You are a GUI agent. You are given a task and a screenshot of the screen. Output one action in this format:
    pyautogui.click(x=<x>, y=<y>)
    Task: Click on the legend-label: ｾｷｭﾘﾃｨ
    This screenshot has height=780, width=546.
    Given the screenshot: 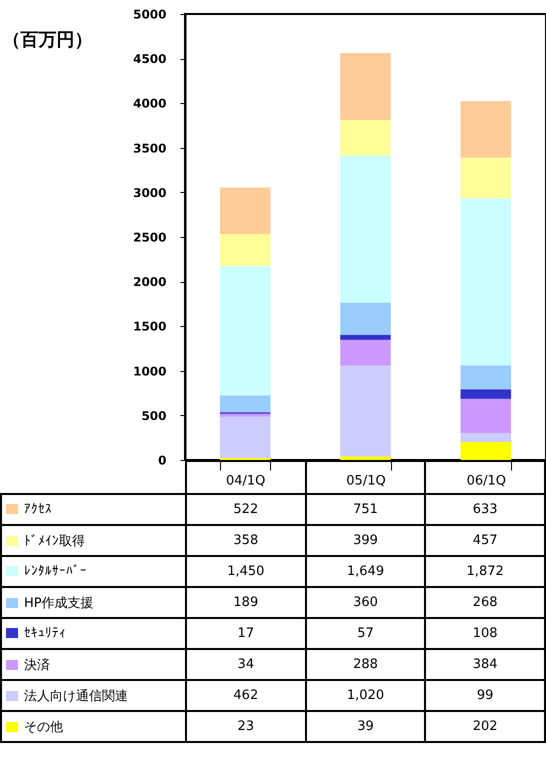 What is the action you would take?
    pyautogui.click(x=93, y=633)
    